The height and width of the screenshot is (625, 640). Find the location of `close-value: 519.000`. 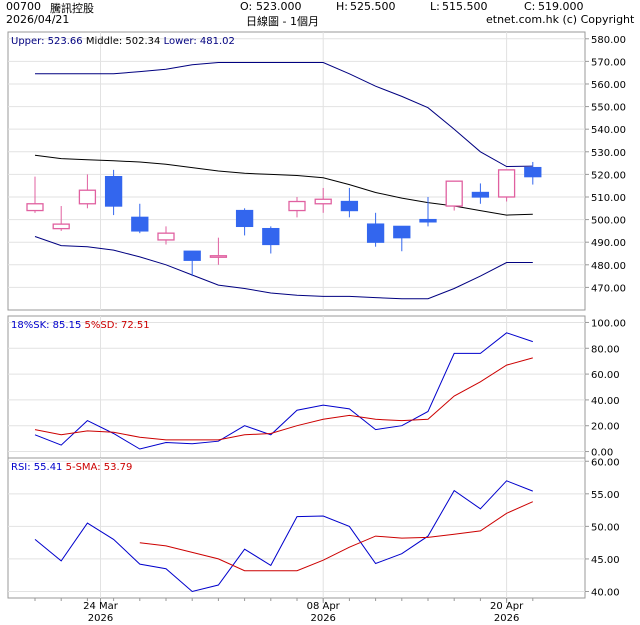

close-value: 519.000 is located at coordinates (561, 6).